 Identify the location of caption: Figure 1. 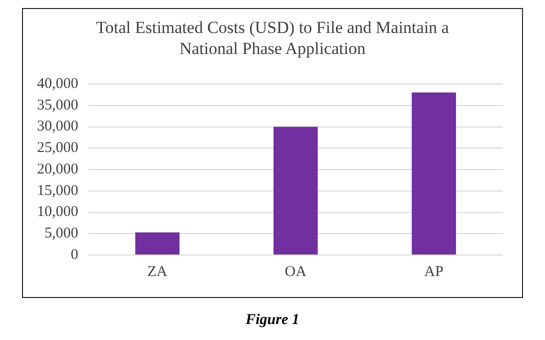
(272, 320).